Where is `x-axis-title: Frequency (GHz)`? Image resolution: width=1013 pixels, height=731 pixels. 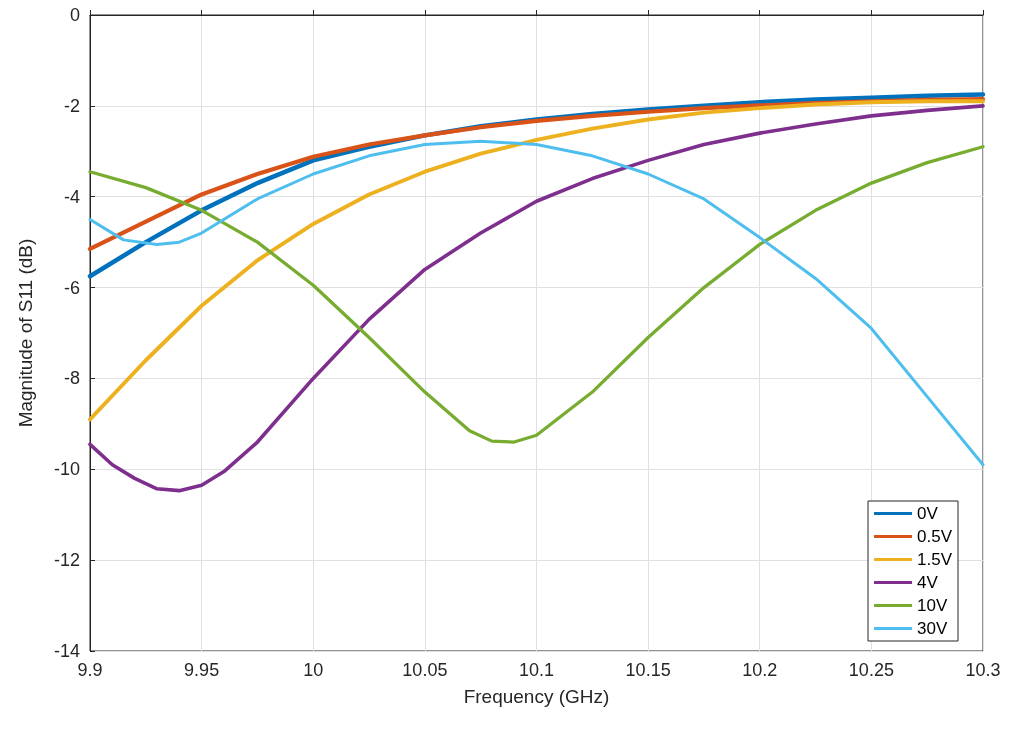
x-axis-title: Frequency (GHz) is located at coordinates (536, 696).